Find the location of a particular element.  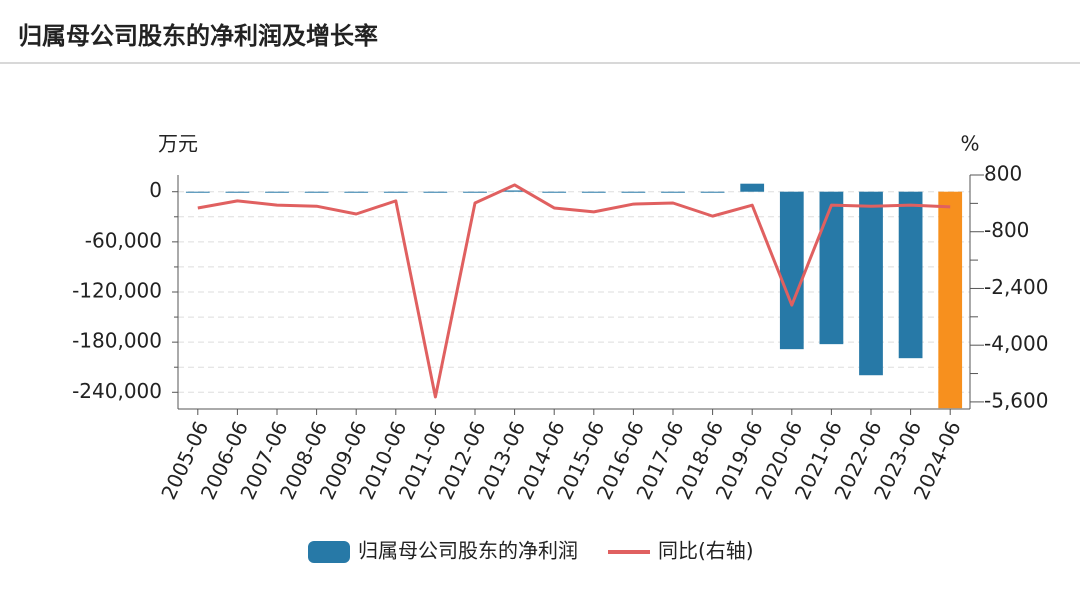

y-unit: 万元 is located at coordinates (178, 144).